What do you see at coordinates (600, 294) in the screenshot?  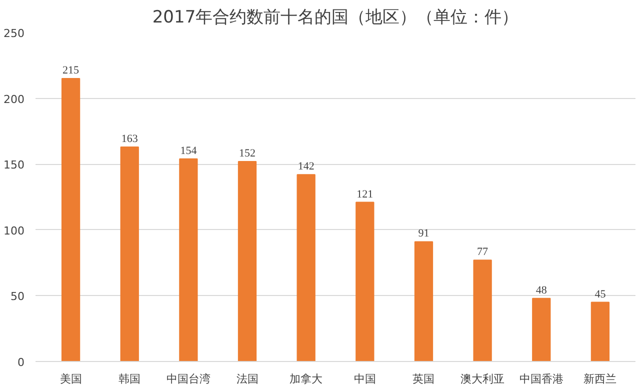 I see `data-label: 45` at bounding box center [600, 294].